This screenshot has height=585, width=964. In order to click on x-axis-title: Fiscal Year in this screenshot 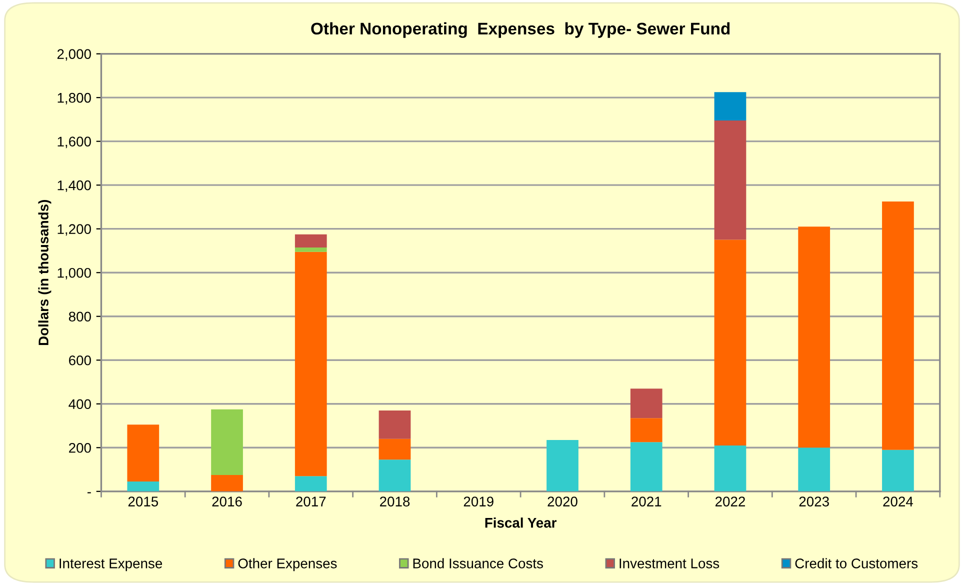, I will do `click(521, 523)`.